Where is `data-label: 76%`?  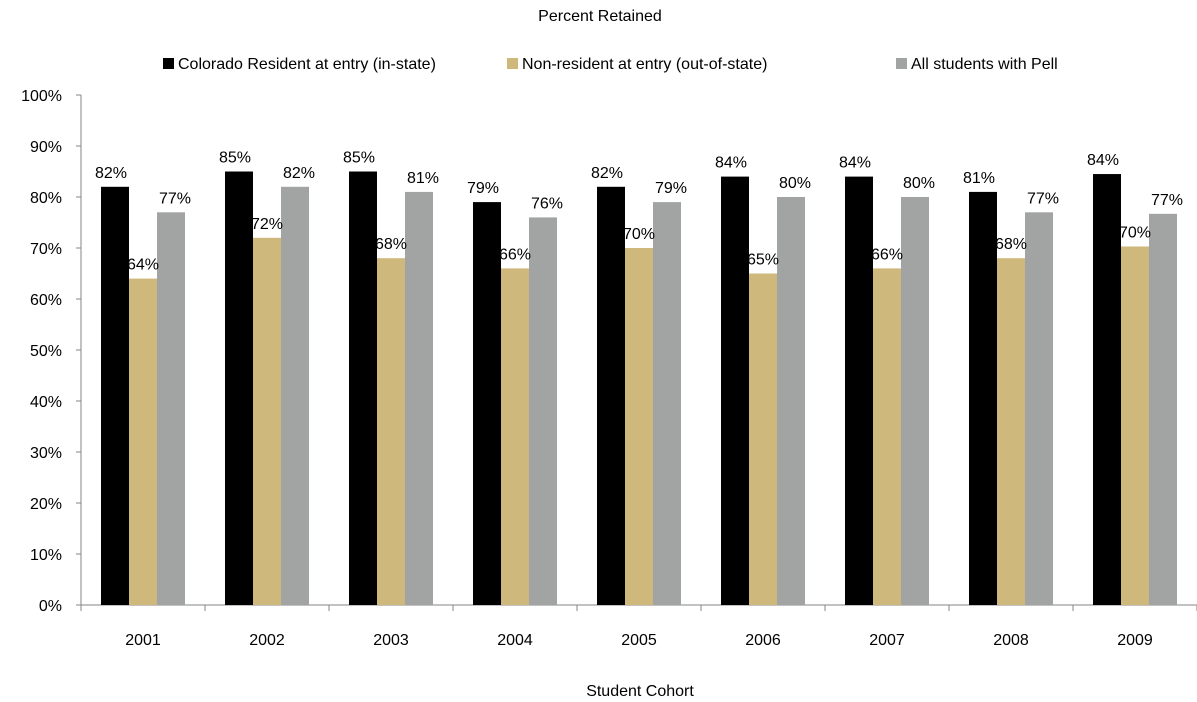
data-label: 76% is located at coordinates (547, 203).